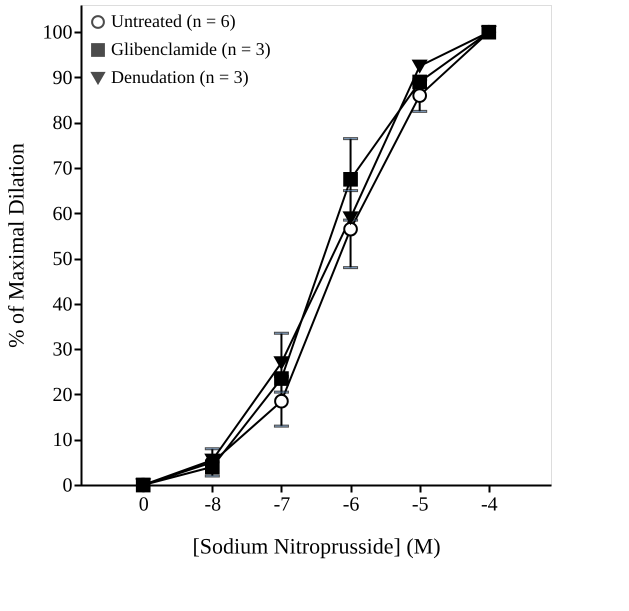 This screenshot has height=611, width=629. I want to click on x-tick-label: -5, so click(420, 505).